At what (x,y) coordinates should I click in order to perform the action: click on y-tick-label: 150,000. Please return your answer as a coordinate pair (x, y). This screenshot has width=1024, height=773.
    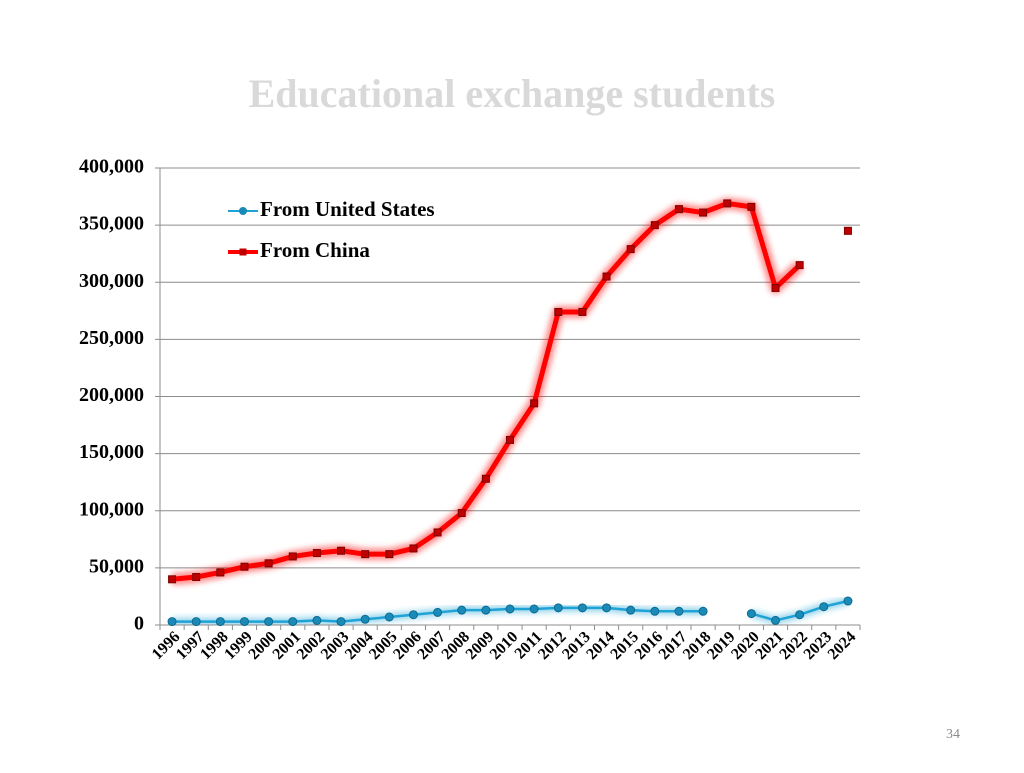
    Looking at the image, I should click on (111, 452).